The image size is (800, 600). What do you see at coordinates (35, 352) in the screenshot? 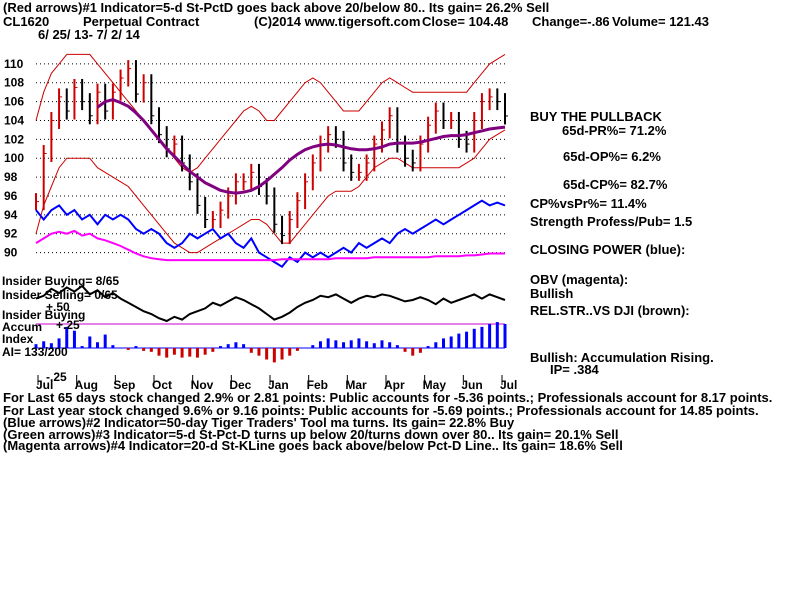
I see `ai-value: AI= 133/200` at bounding box center [35, 352].